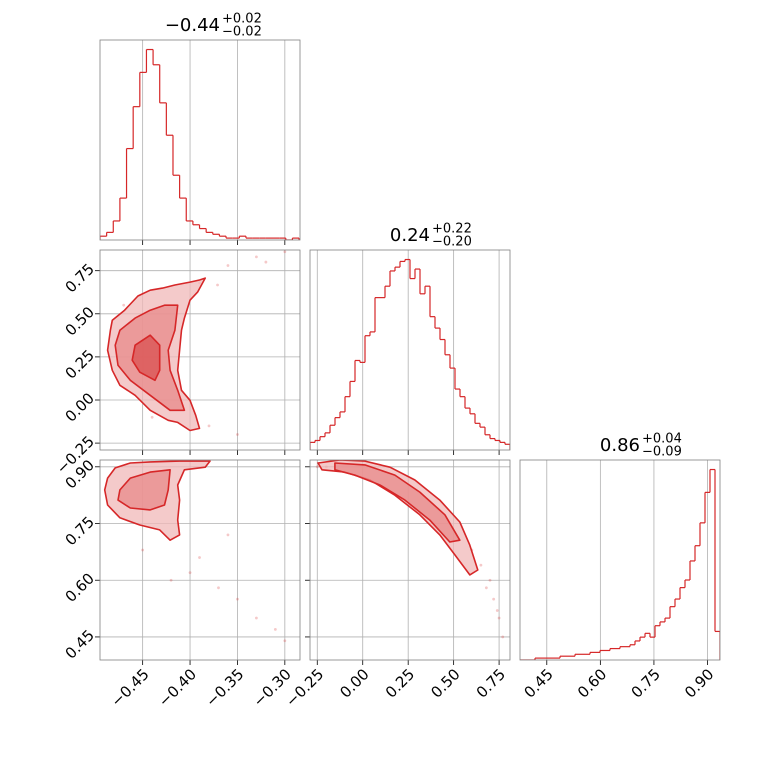 This screenshot has height=760, width=760. What do you see at coordinates (80, 321) in the screenshot?
I see `y-tick-label: 0.50` at bounding box center [80, 321].